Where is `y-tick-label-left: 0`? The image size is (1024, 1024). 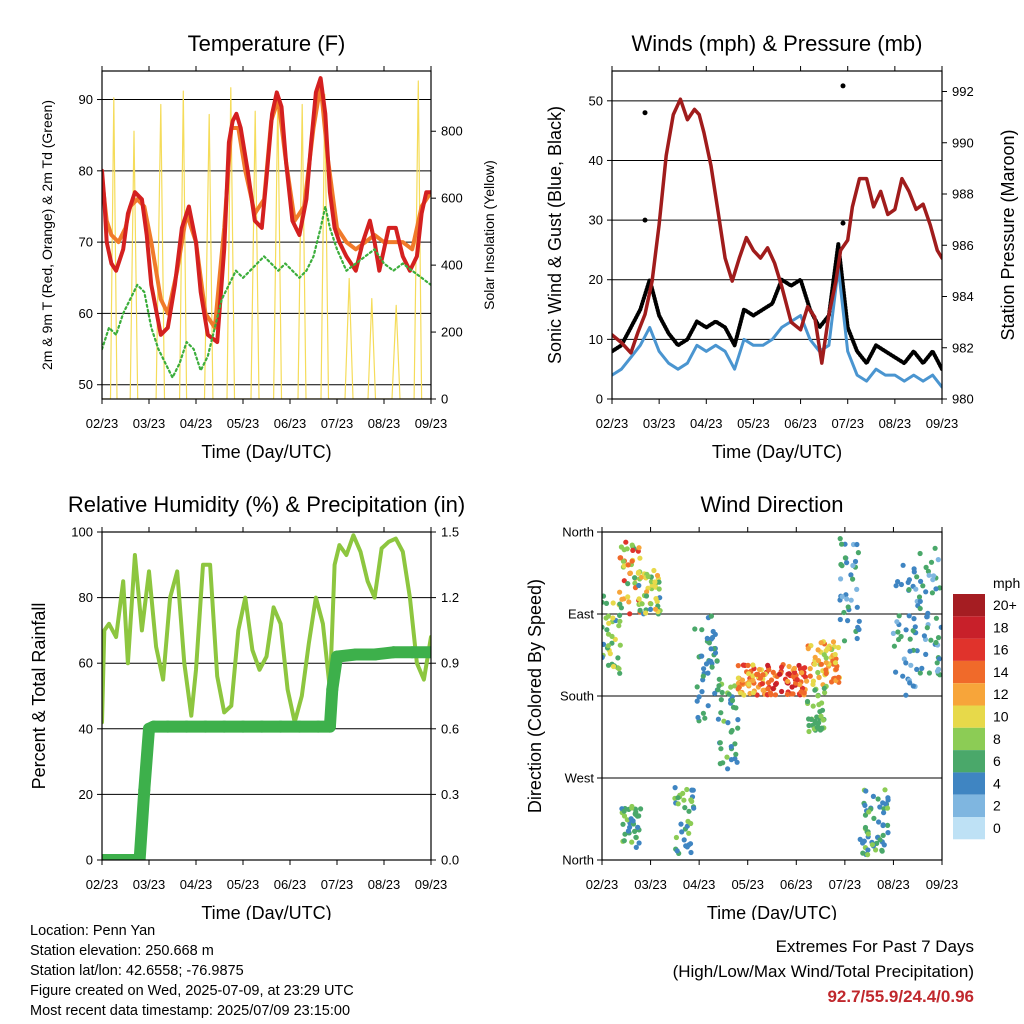
y-tick-label-left: 0 is located at coordinates (599, 399).